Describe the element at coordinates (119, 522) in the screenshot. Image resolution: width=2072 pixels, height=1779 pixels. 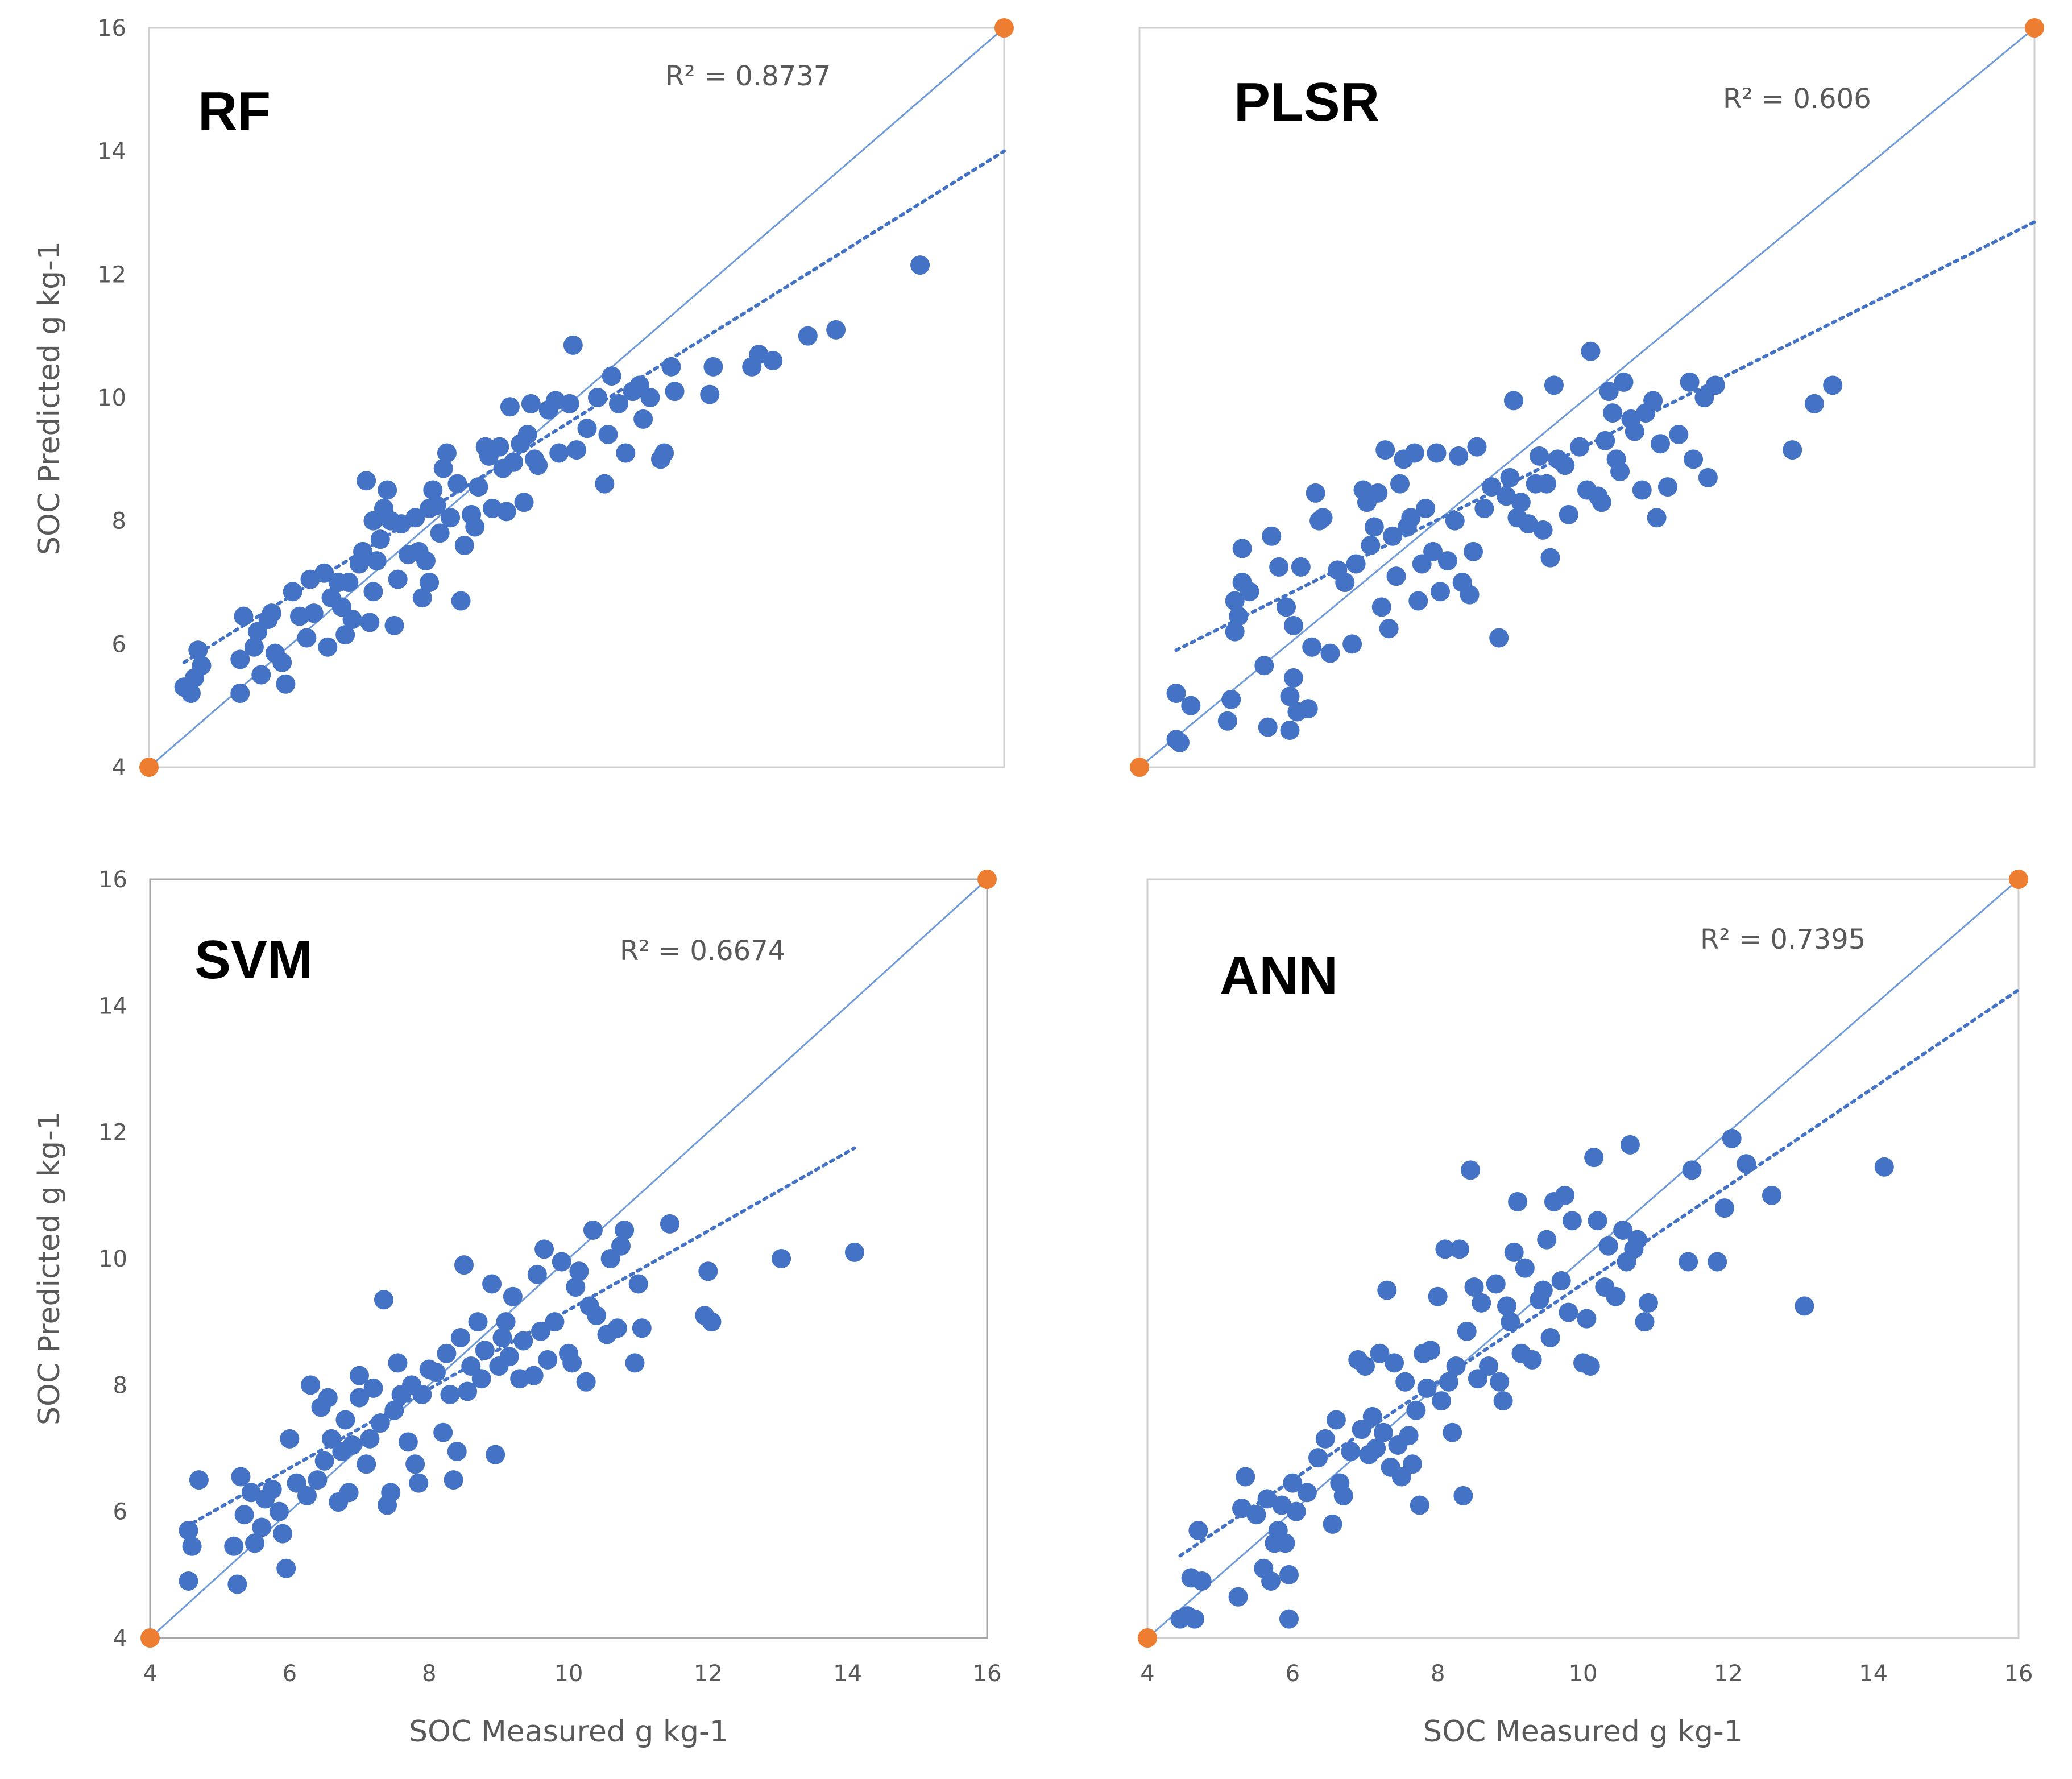
I see `y-tick-label: 8` at that location.